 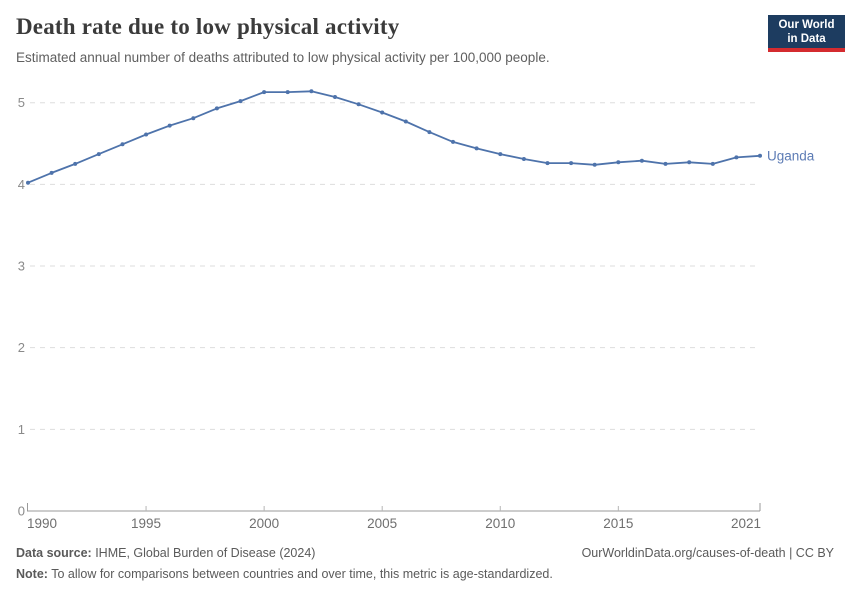 I want to click on data-point-2004, so click(x=358, y=104).